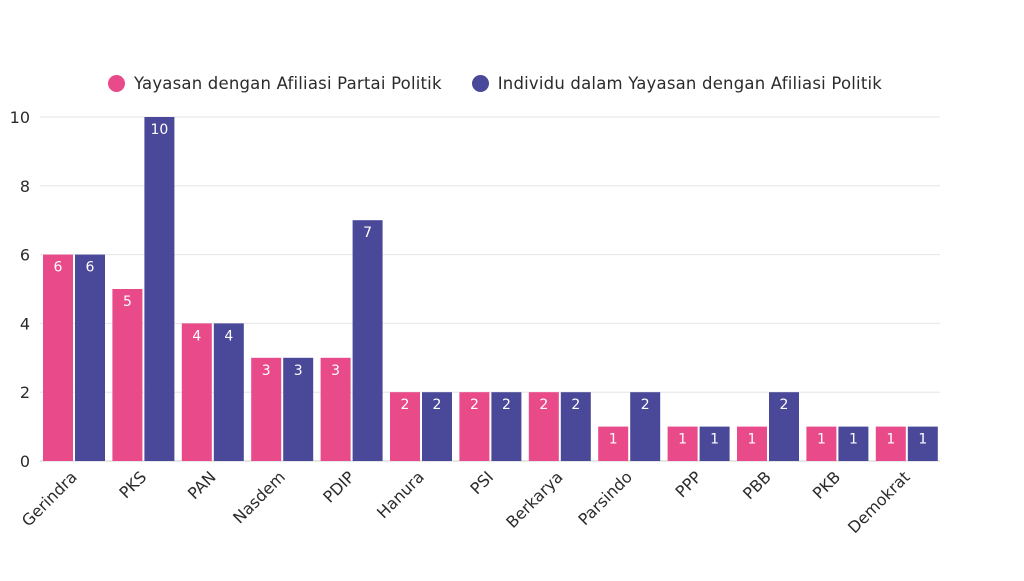 The height and width of the screenshot is (581, 1024). I want to click on x-tick-label-pan: PAN, so click(202, 485).